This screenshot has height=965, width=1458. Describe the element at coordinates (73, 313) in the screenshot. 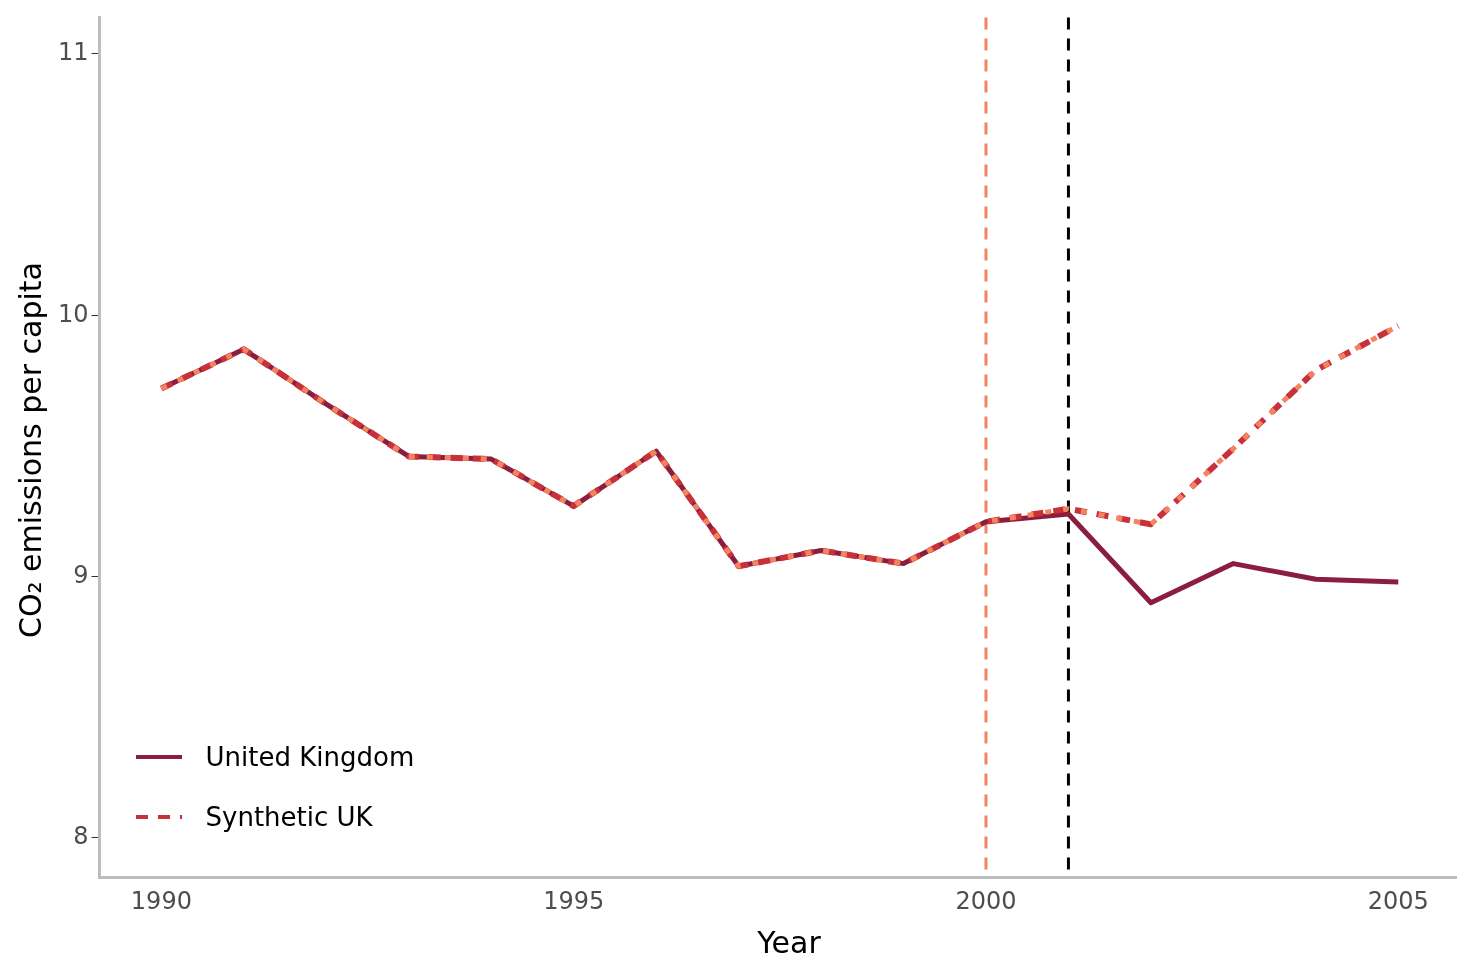

I see `y-tick-label: 10` at that location.